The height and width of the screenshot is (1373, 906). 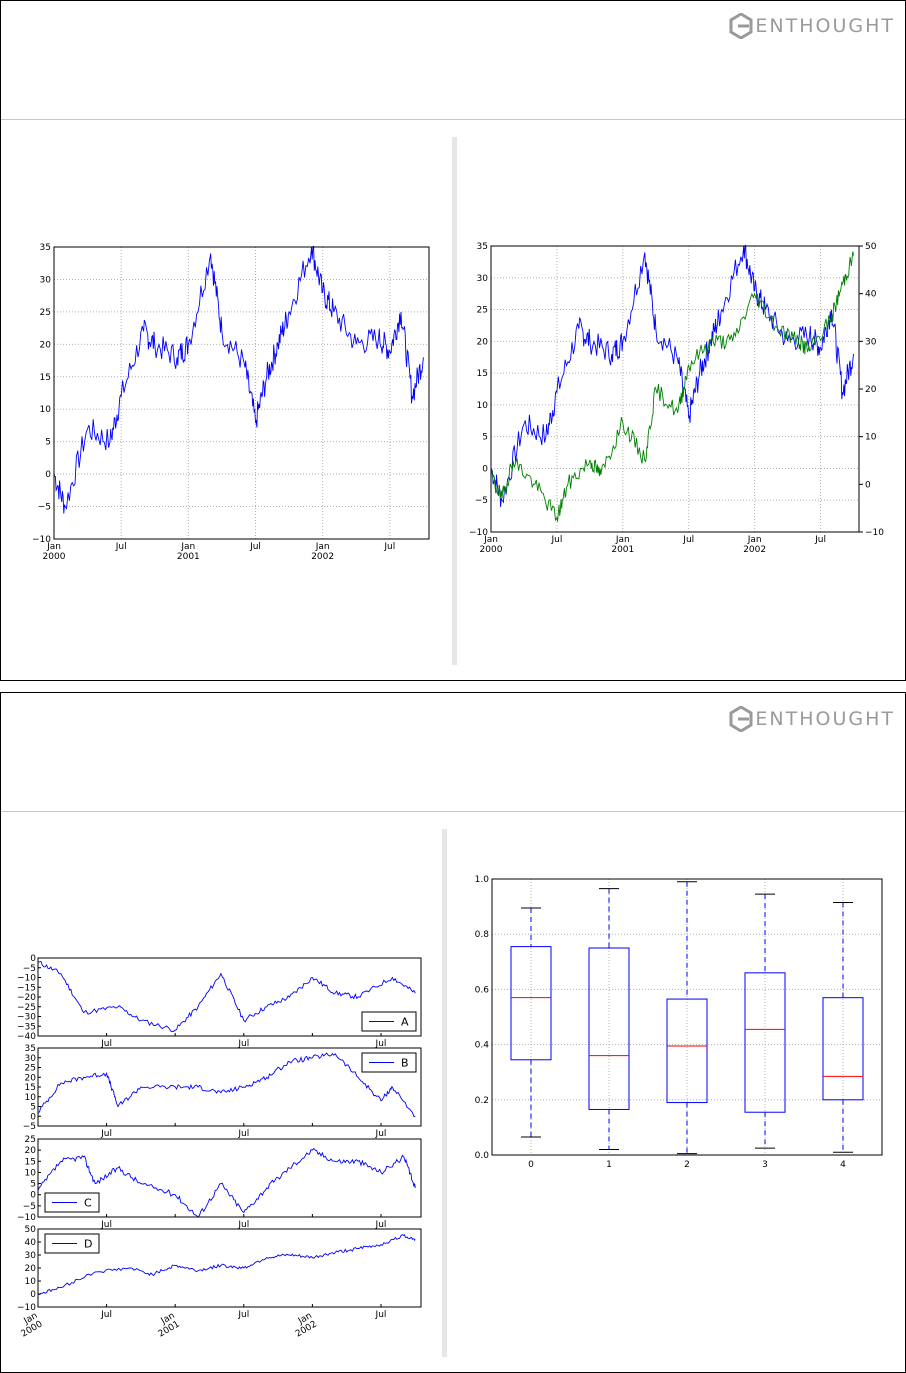 I want to click on y-tick-label: 0.2, so click(x=482, y=1101).